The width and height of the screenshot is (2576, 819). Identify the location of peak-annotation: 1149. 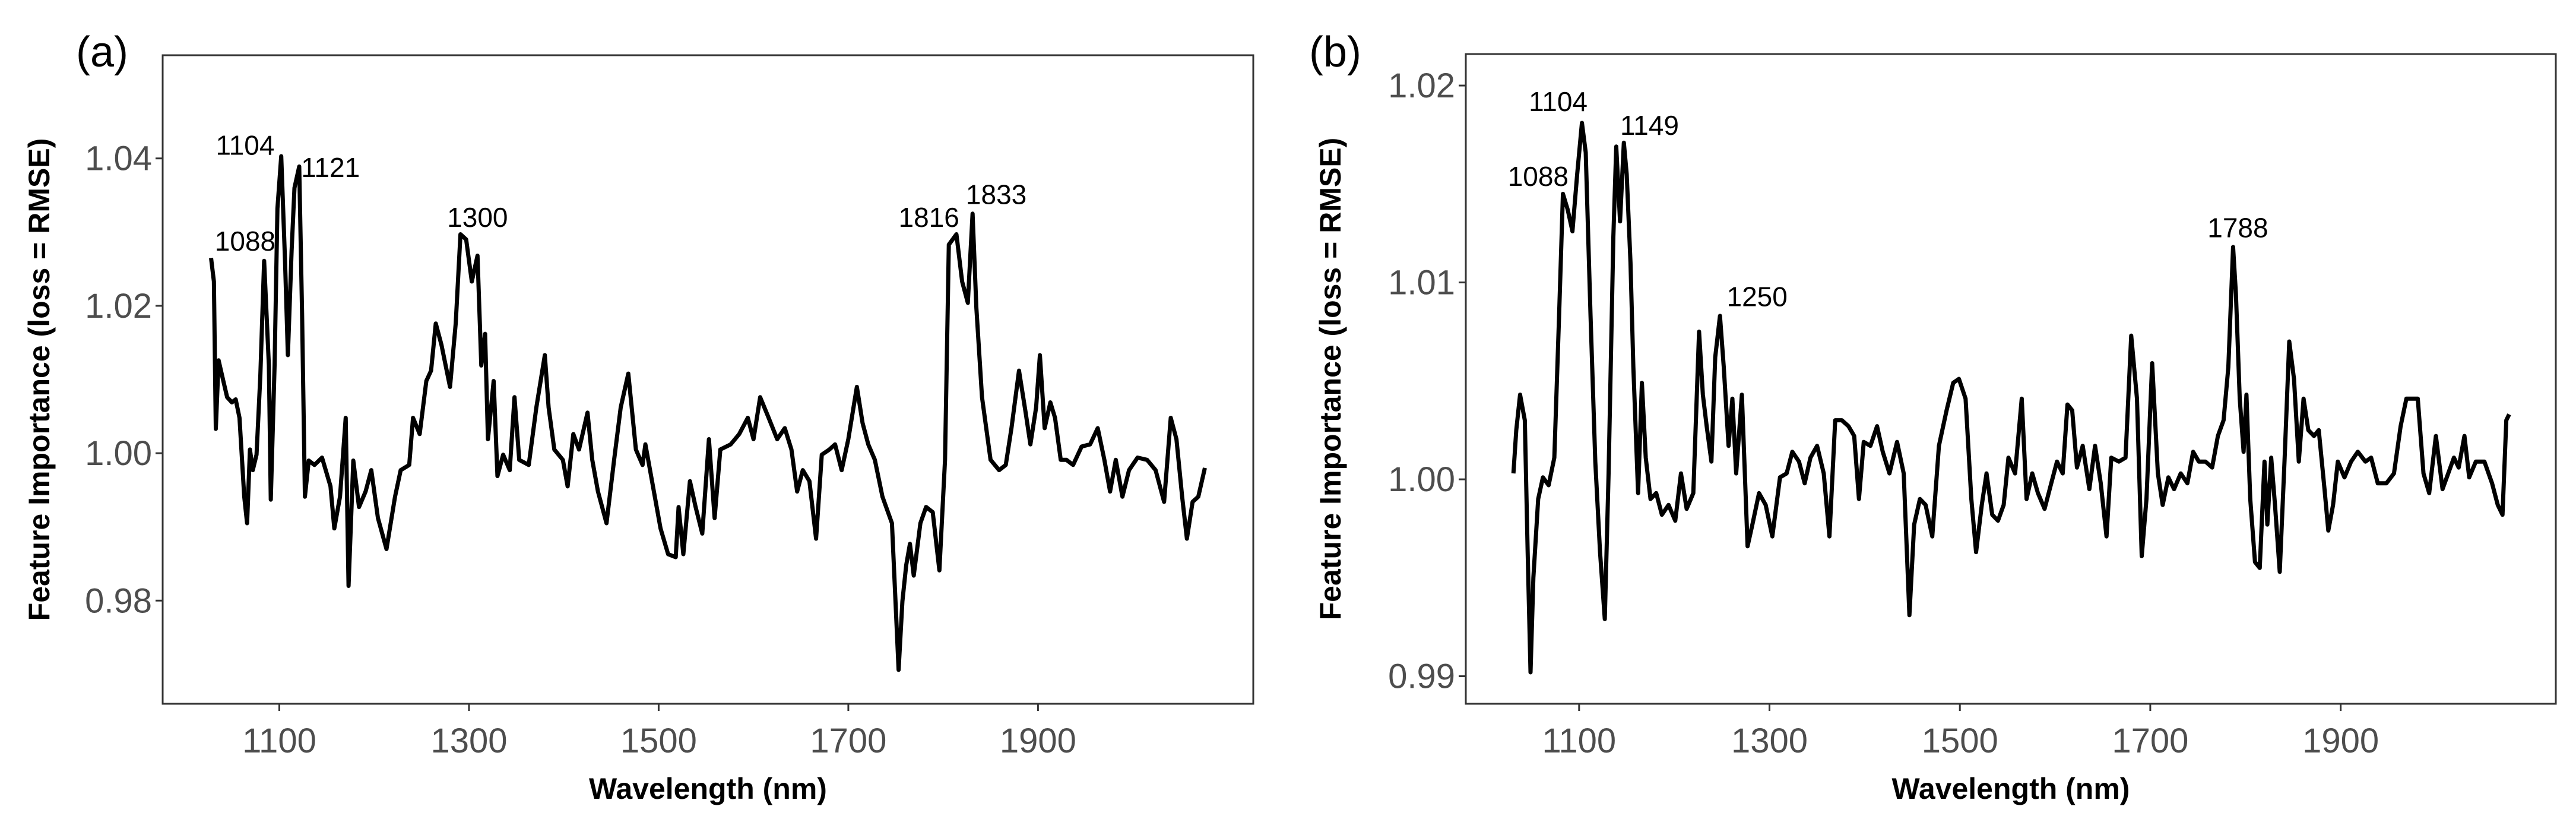
(1650, 125).